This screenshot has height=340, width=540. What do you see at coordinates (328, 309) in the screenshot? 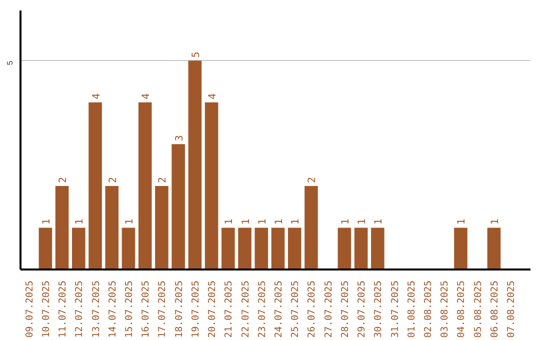
I see `x-tick-label: 27.07.2025` at bounding box center [328, 309].